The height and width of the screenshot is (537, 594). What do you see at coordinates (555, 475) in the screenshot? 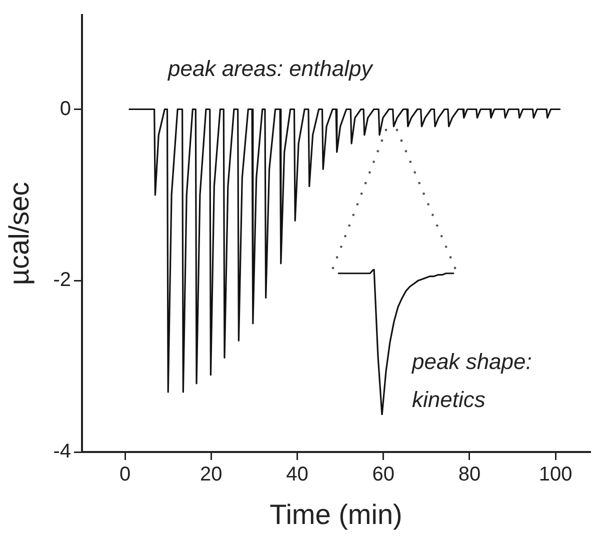
I see `x-tick-label: 100` at bounding box center [555, 475].